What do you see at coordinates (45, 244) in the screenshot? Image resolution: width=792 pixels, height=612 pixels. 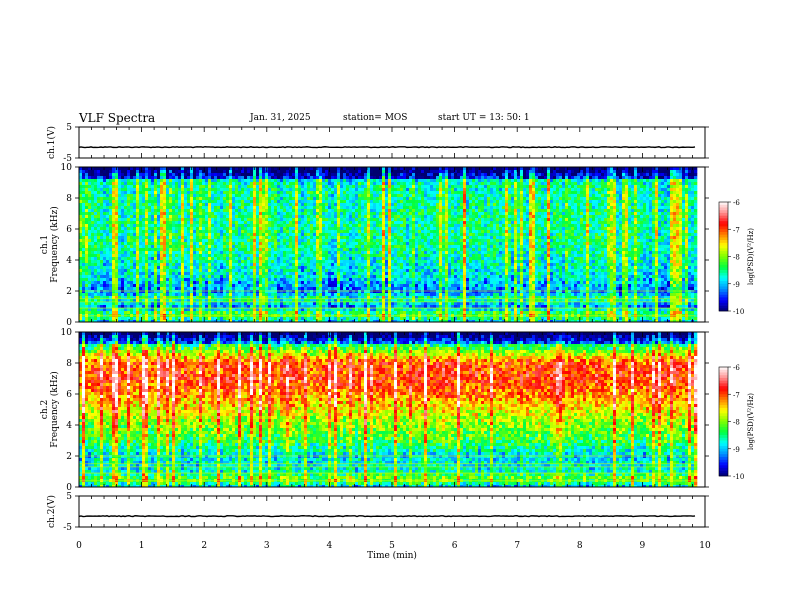 I see `spectrogram-ylabel-channel: ch.1` at bounding box center [45, 244].